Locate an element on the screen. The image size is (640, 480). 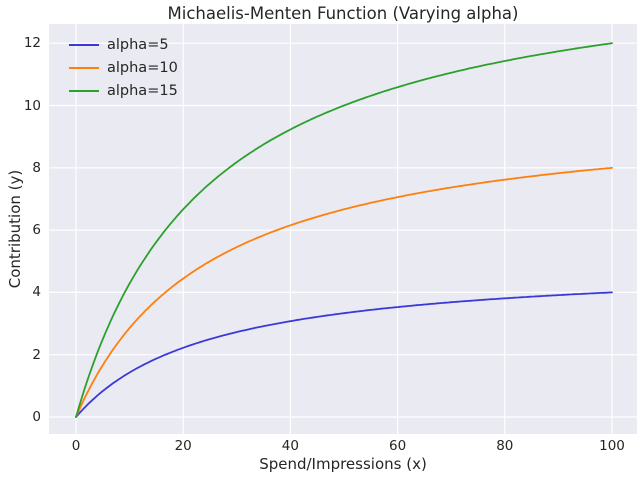
legend-label: alpha=10 is located at coordinates (142, 67).